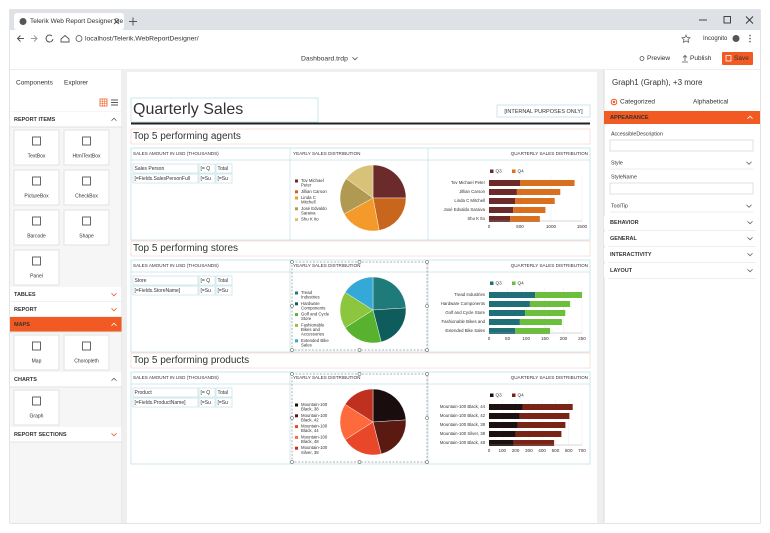 Image resolution: width=770 pixels, height=533 pixels. Describe the element at coordinates (741, 58) in the screenshot. I see `save: Save` at that location.